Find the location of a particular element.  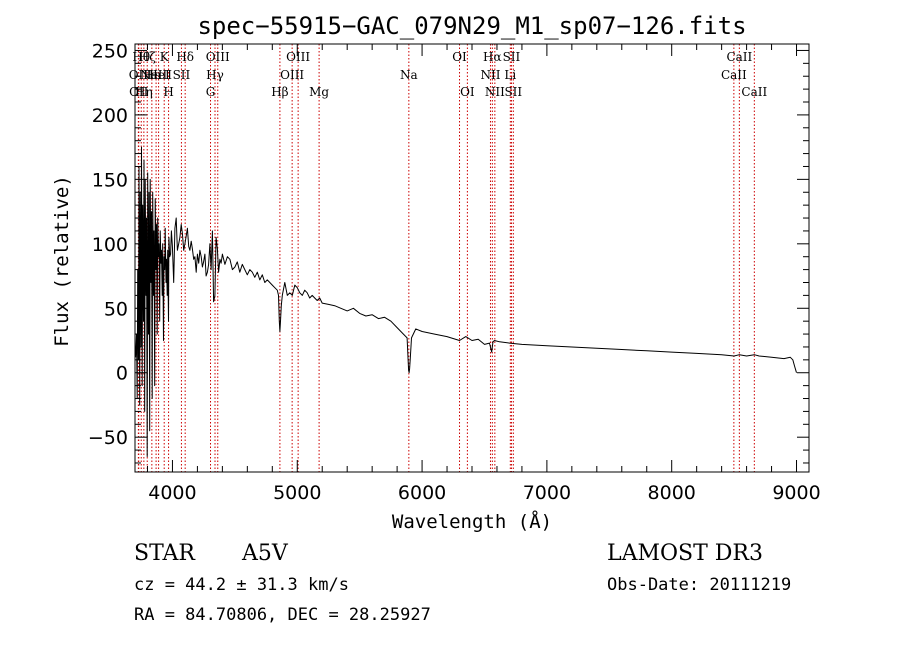

line-label: Na is located at coordinates (409, 75).